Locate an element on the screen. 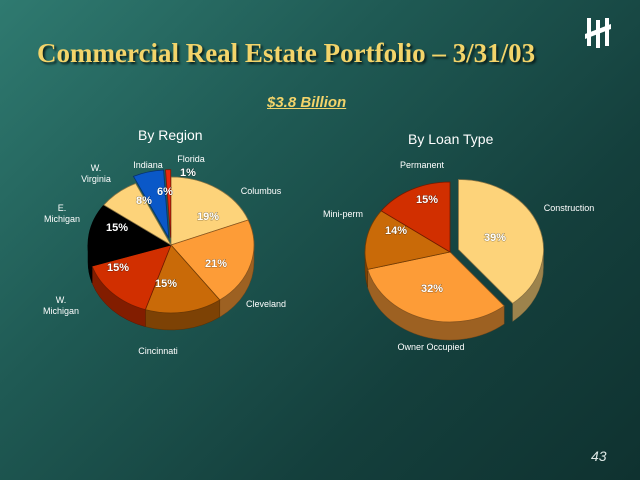  category-label-w-virginia: W. Virginia is located at coordinates (96, 173).